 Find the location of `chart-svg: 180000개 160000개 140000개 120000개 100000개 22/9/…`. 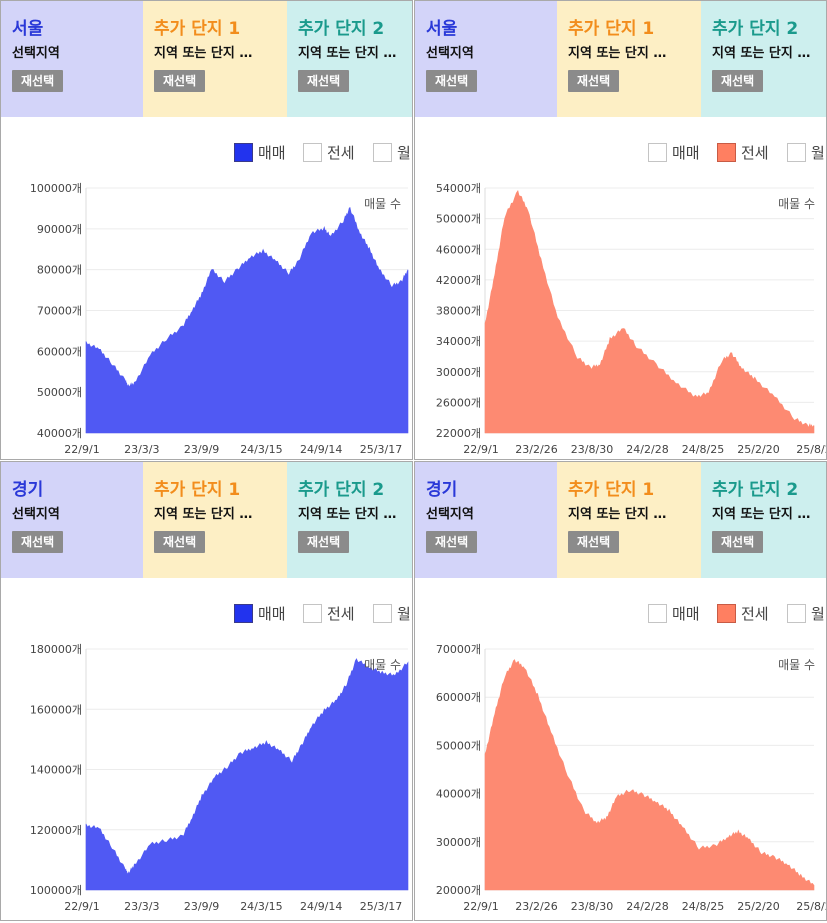

chart-svg: 180000개 160000개 140000개 120000개 100000개 22/9/… is located at coordinates (219, 778).